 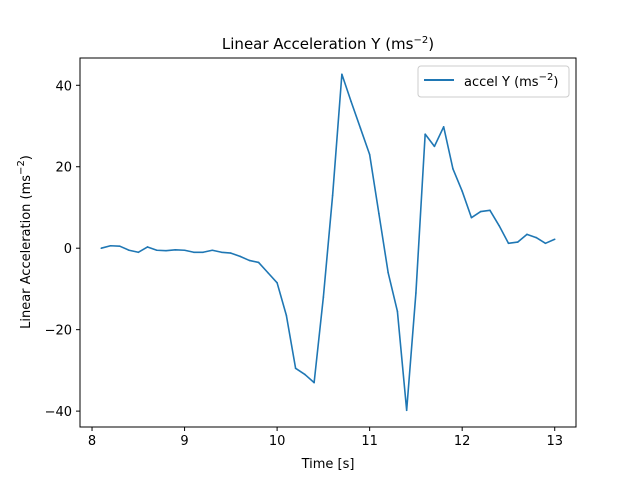 I want to click on y-tick-label: 20, so click(x=63, y=168).